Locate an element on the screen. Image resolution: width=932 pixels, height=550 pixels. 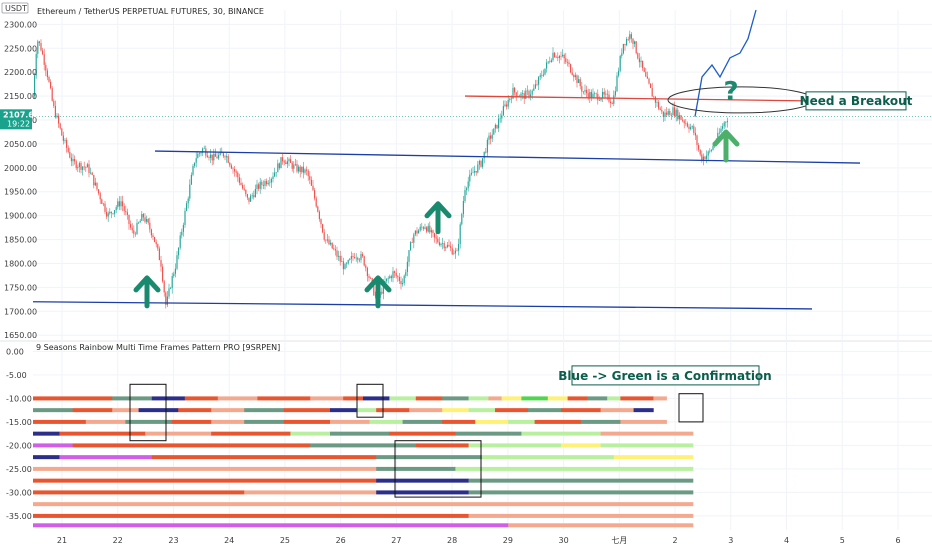
confirmation-label-box is located at coordinates (665, 375).